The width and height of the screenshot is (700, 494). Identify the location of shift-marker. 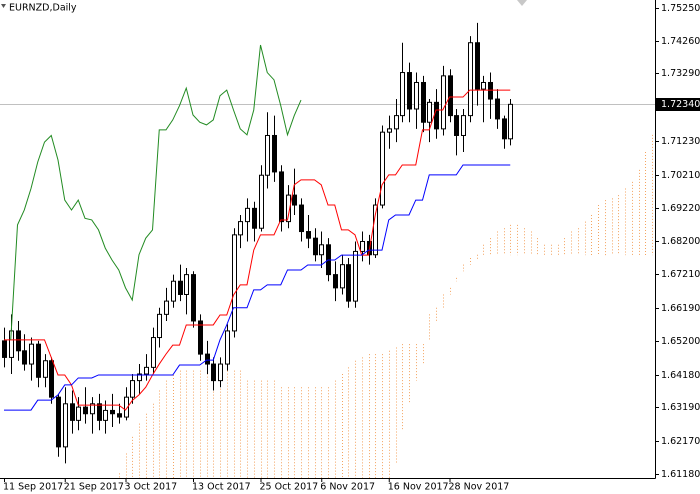
(522, 3).